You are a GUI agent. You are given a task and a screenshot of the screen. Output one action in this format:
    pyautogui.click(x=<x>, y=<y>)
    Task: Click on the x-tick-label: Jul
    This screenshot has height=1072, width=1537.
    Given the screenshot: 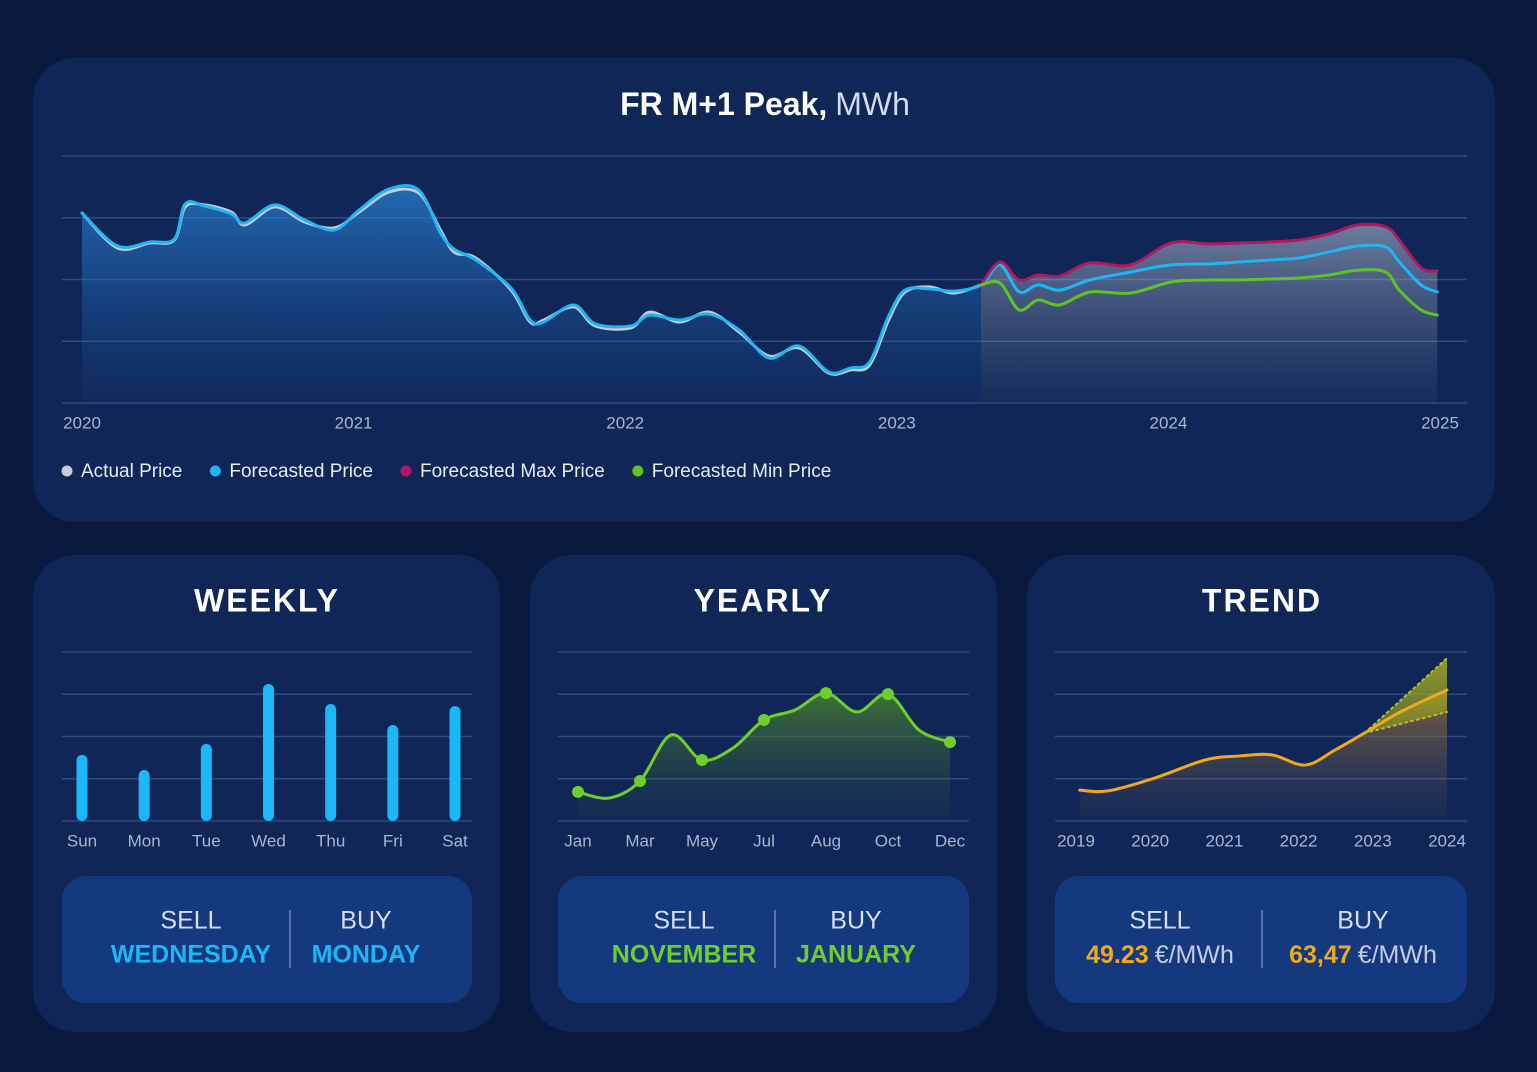 What is the action you would take?
    pyautogui.click(x=764, y=840)
    